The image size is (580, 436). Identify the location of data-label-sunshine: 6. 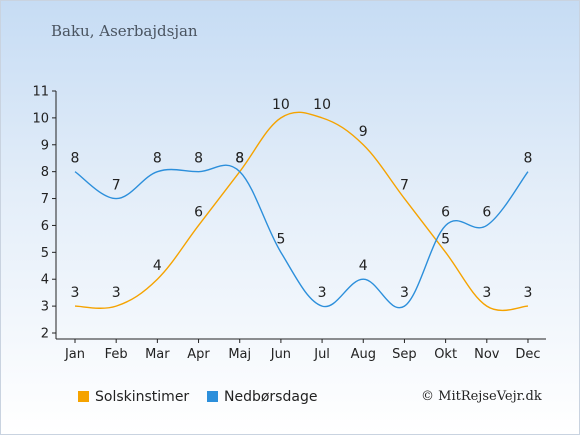
(198, 212).